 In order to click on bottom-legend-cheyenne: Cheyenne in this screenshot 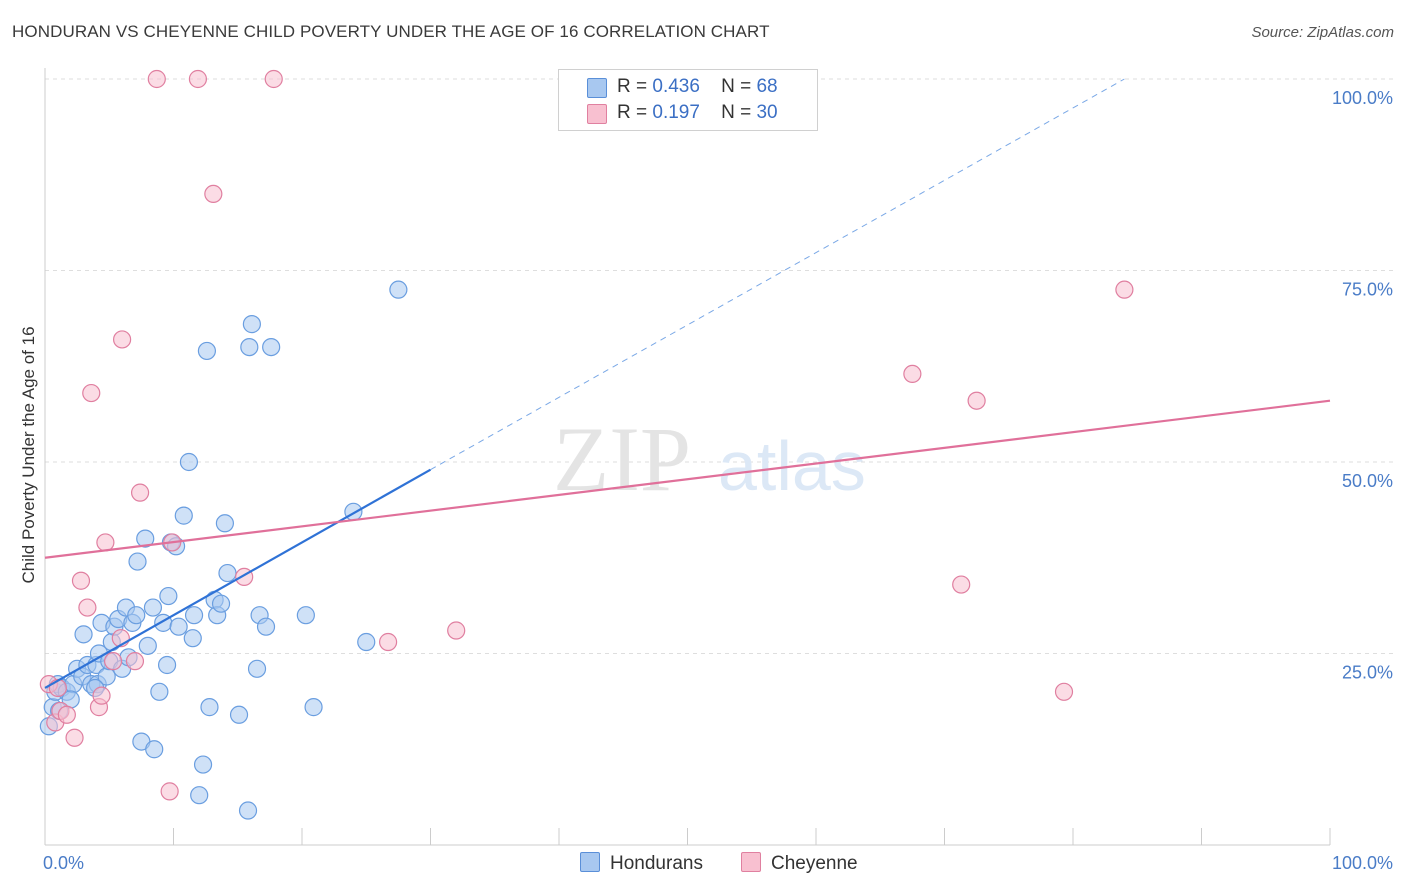, I will do `click(799, 863)`.